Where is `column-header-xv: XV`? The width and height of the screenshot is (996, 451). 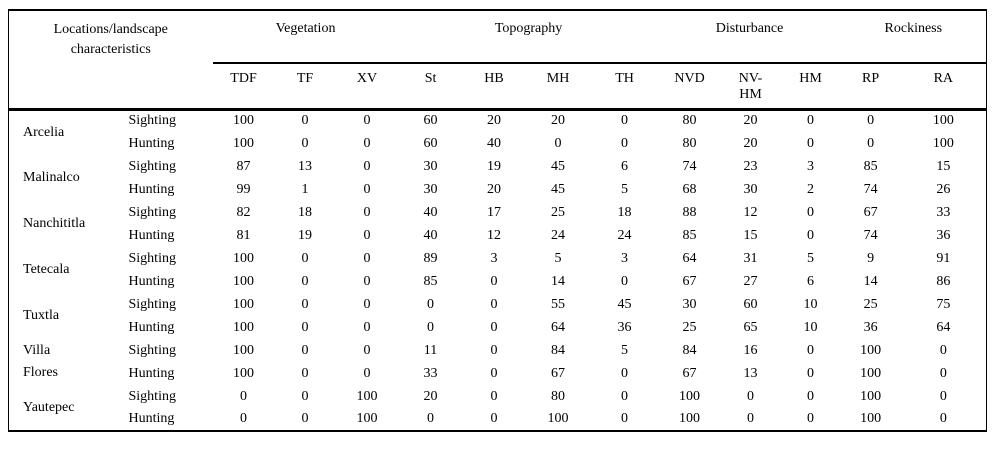 column-header-xv: XV is located at coordinates (367, 87).